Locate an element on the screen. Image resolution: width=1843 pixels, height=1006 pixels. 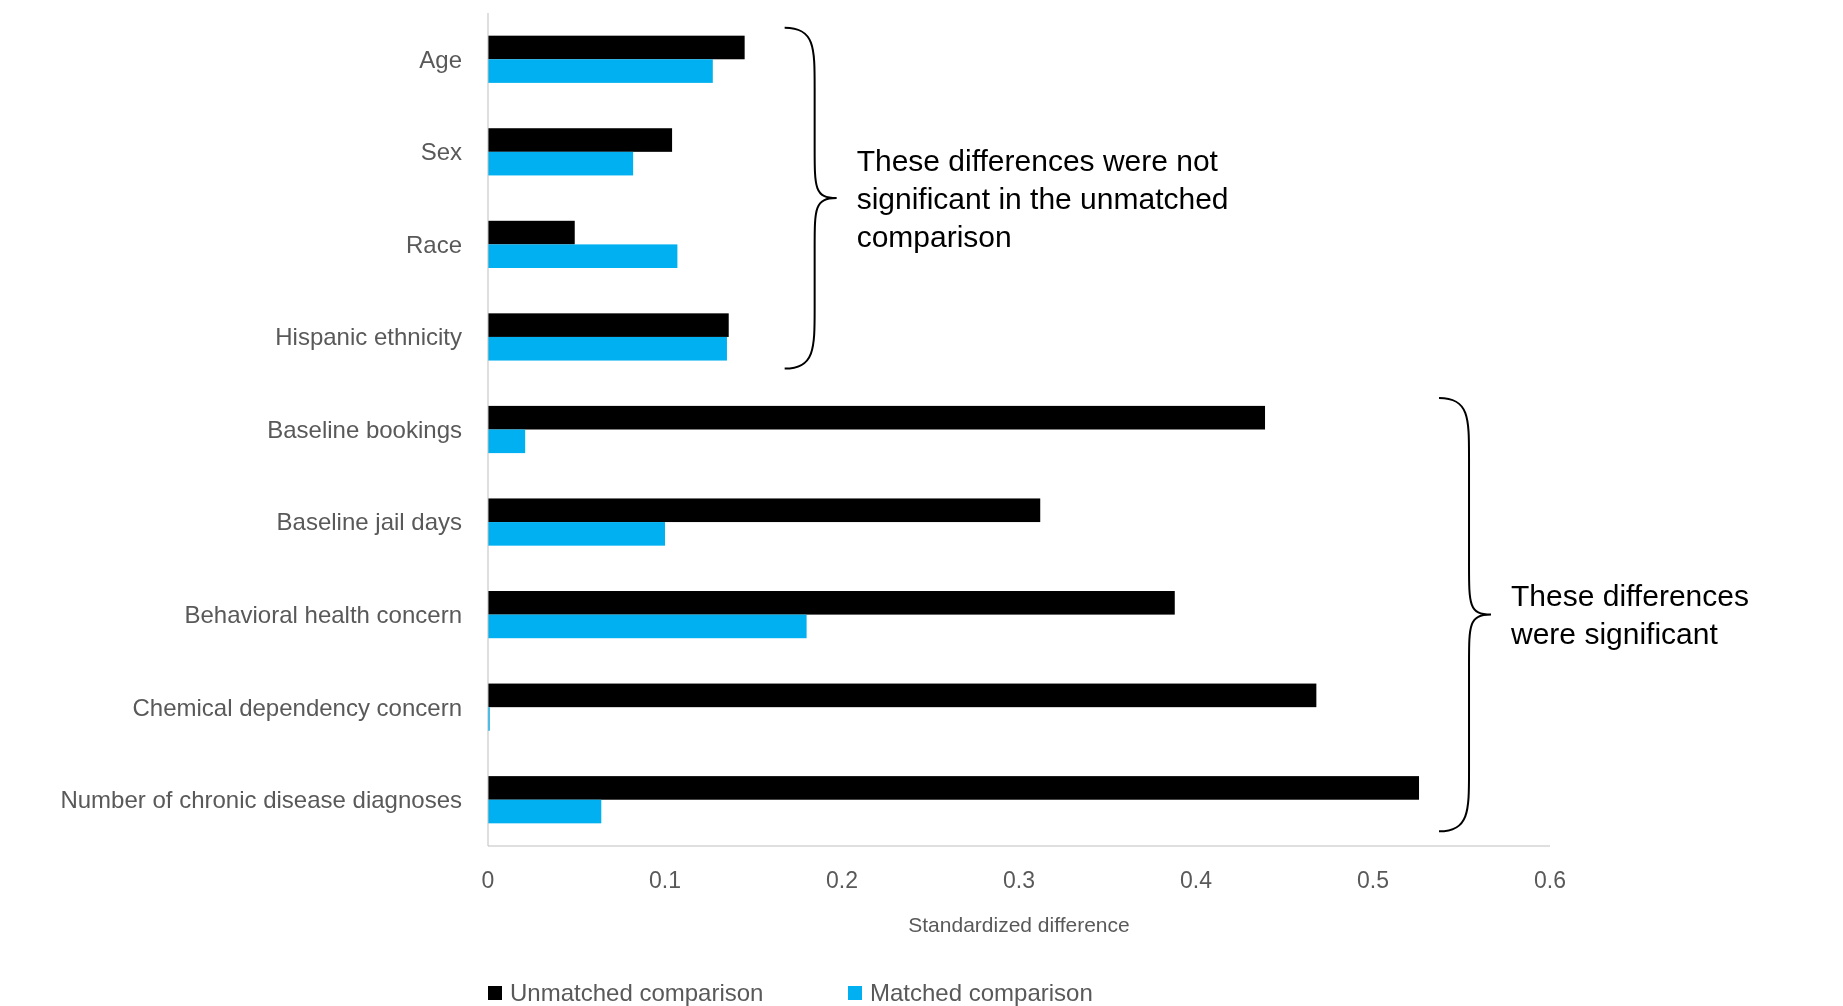
y-tick-label: Sex is located at coordinates (441, 152).